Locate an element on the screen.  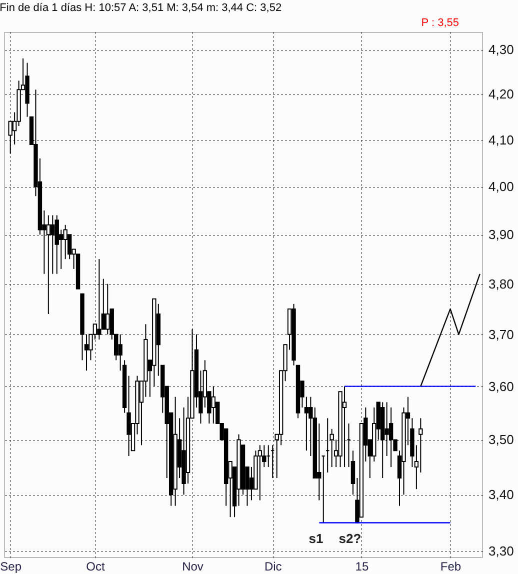
x-tick-label: Nov is located at coordinates (193, 567).